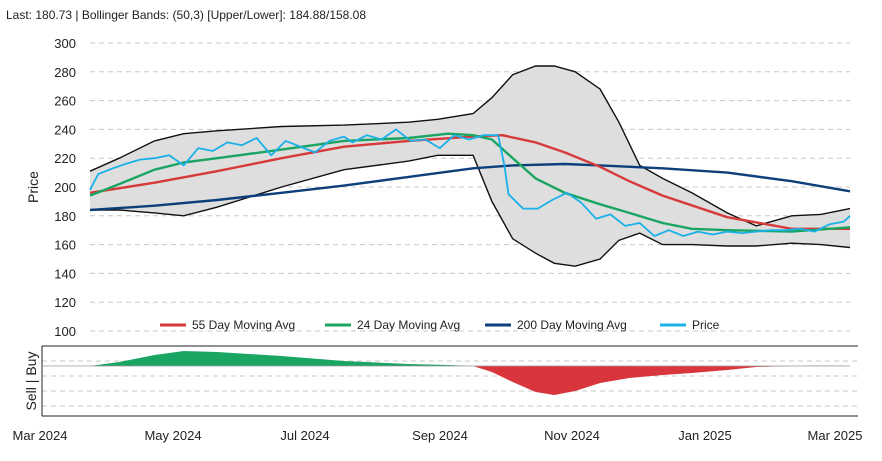 This screenshot has height=461, width=882. Describe the element at coordinates (408, 325) in the screenshot. I see `legend-label: 24 Day Moving Avg` at that location.